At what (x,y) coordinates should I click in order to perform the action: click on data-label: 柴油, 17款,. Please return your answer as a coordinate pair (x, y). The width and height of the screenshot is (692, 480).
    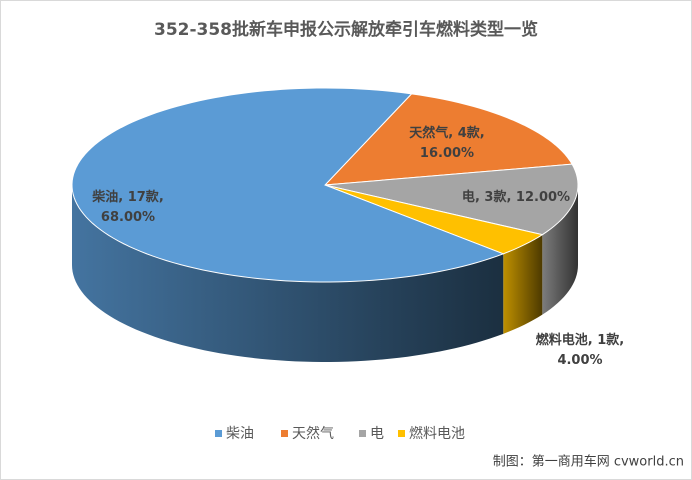
    Looking at the image, I should click on (127, 197).